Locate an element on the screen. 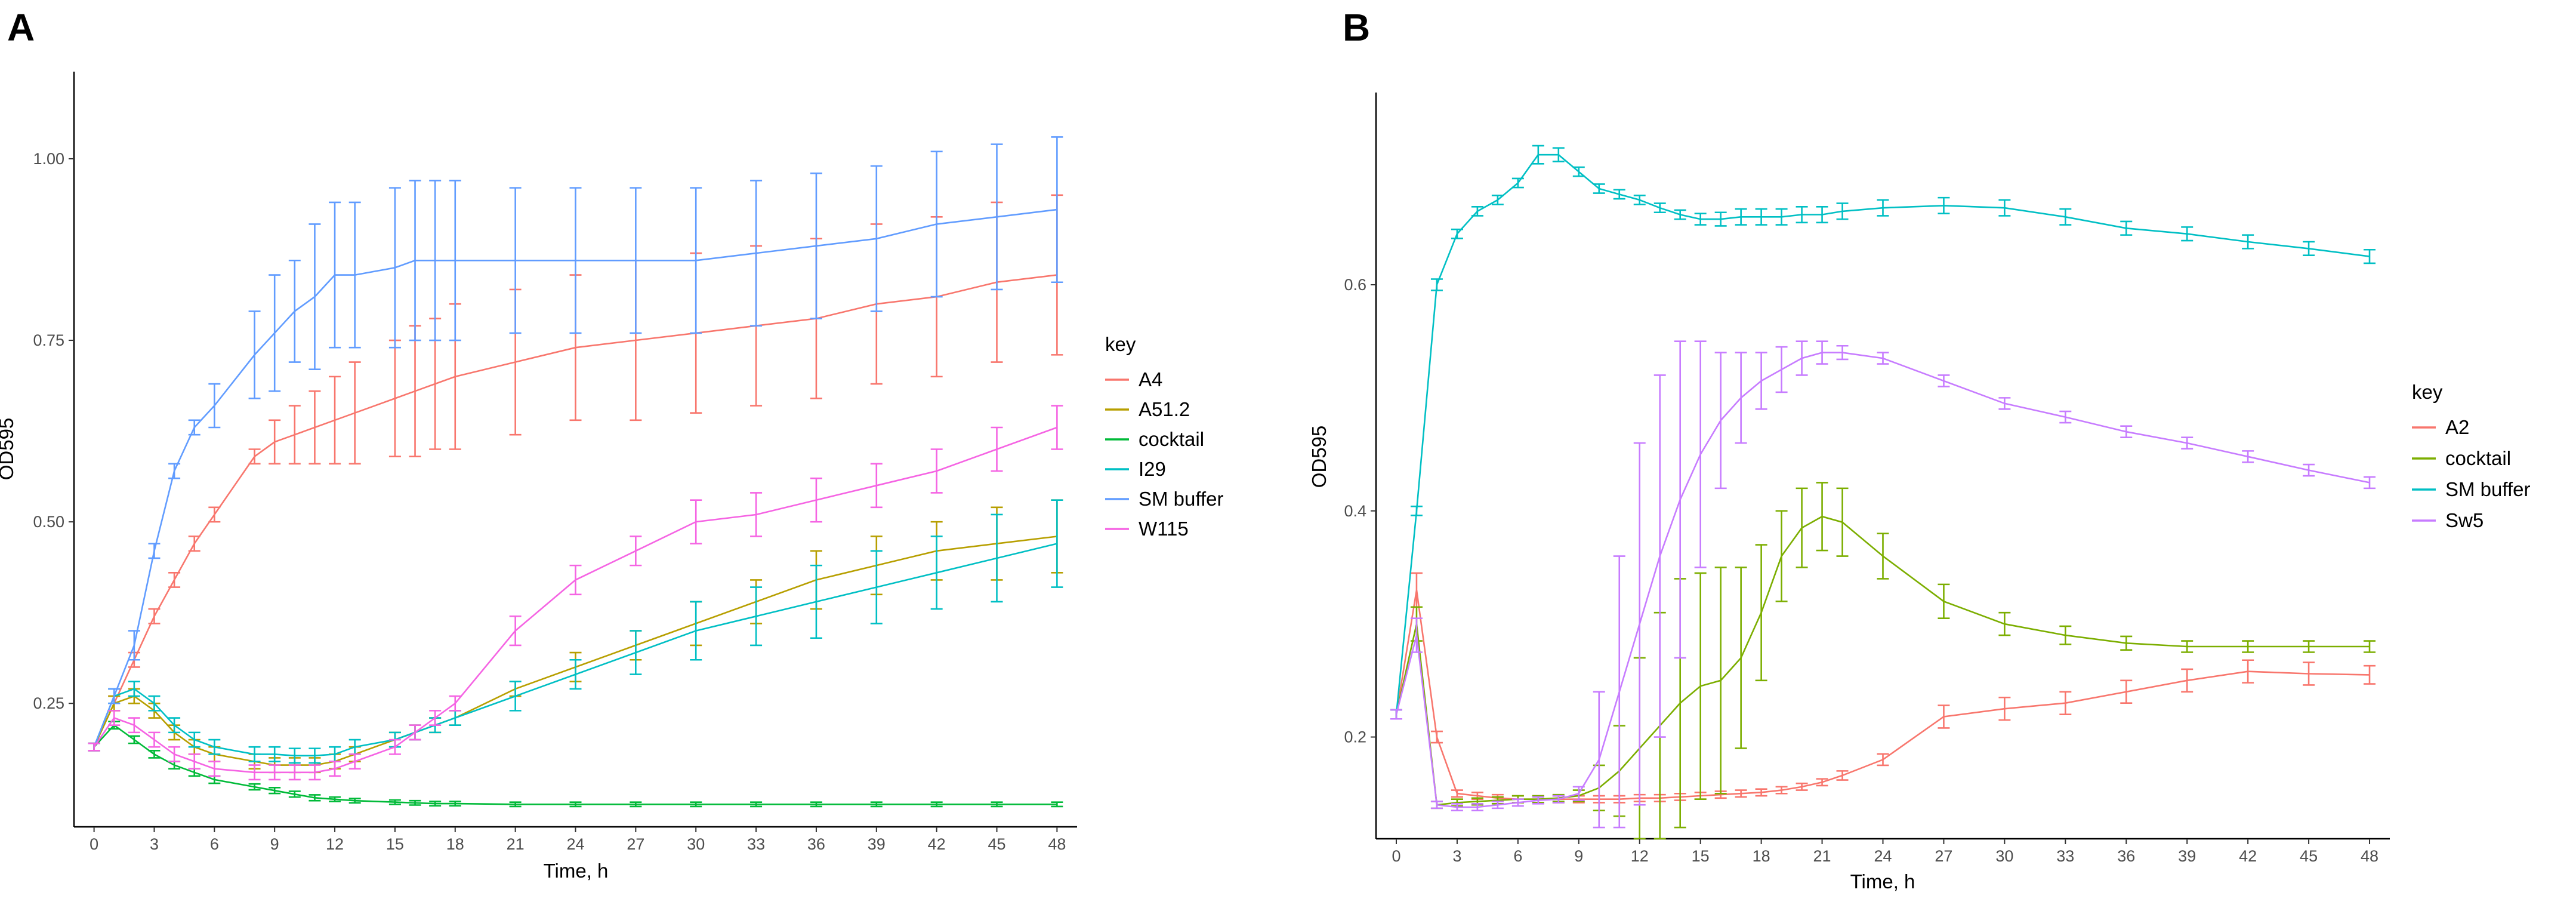 This screenshot has height=914, width=2576. panel-a-series-line is located at coordinates (575, 764).